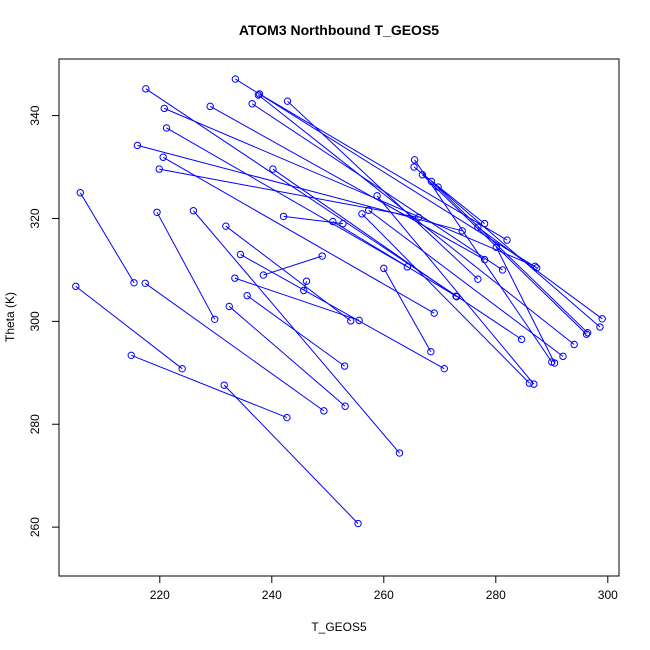  I want to click on chart-title: ATOM3 Northbound T_GEOS5, so click(339, 30).